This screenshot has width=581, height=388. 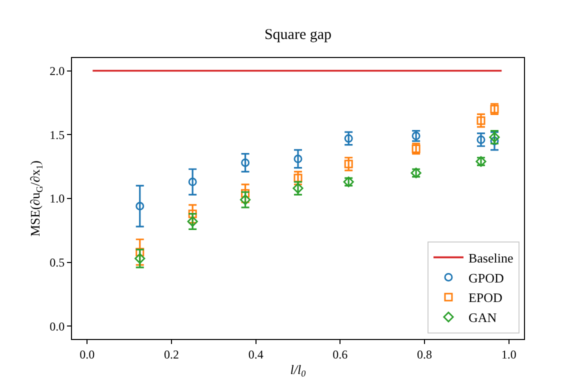 What do you see at coordinates (57, 135) in the screenshot?
I see `y-tick-label: 1.5` at bounding box center [57, 135].